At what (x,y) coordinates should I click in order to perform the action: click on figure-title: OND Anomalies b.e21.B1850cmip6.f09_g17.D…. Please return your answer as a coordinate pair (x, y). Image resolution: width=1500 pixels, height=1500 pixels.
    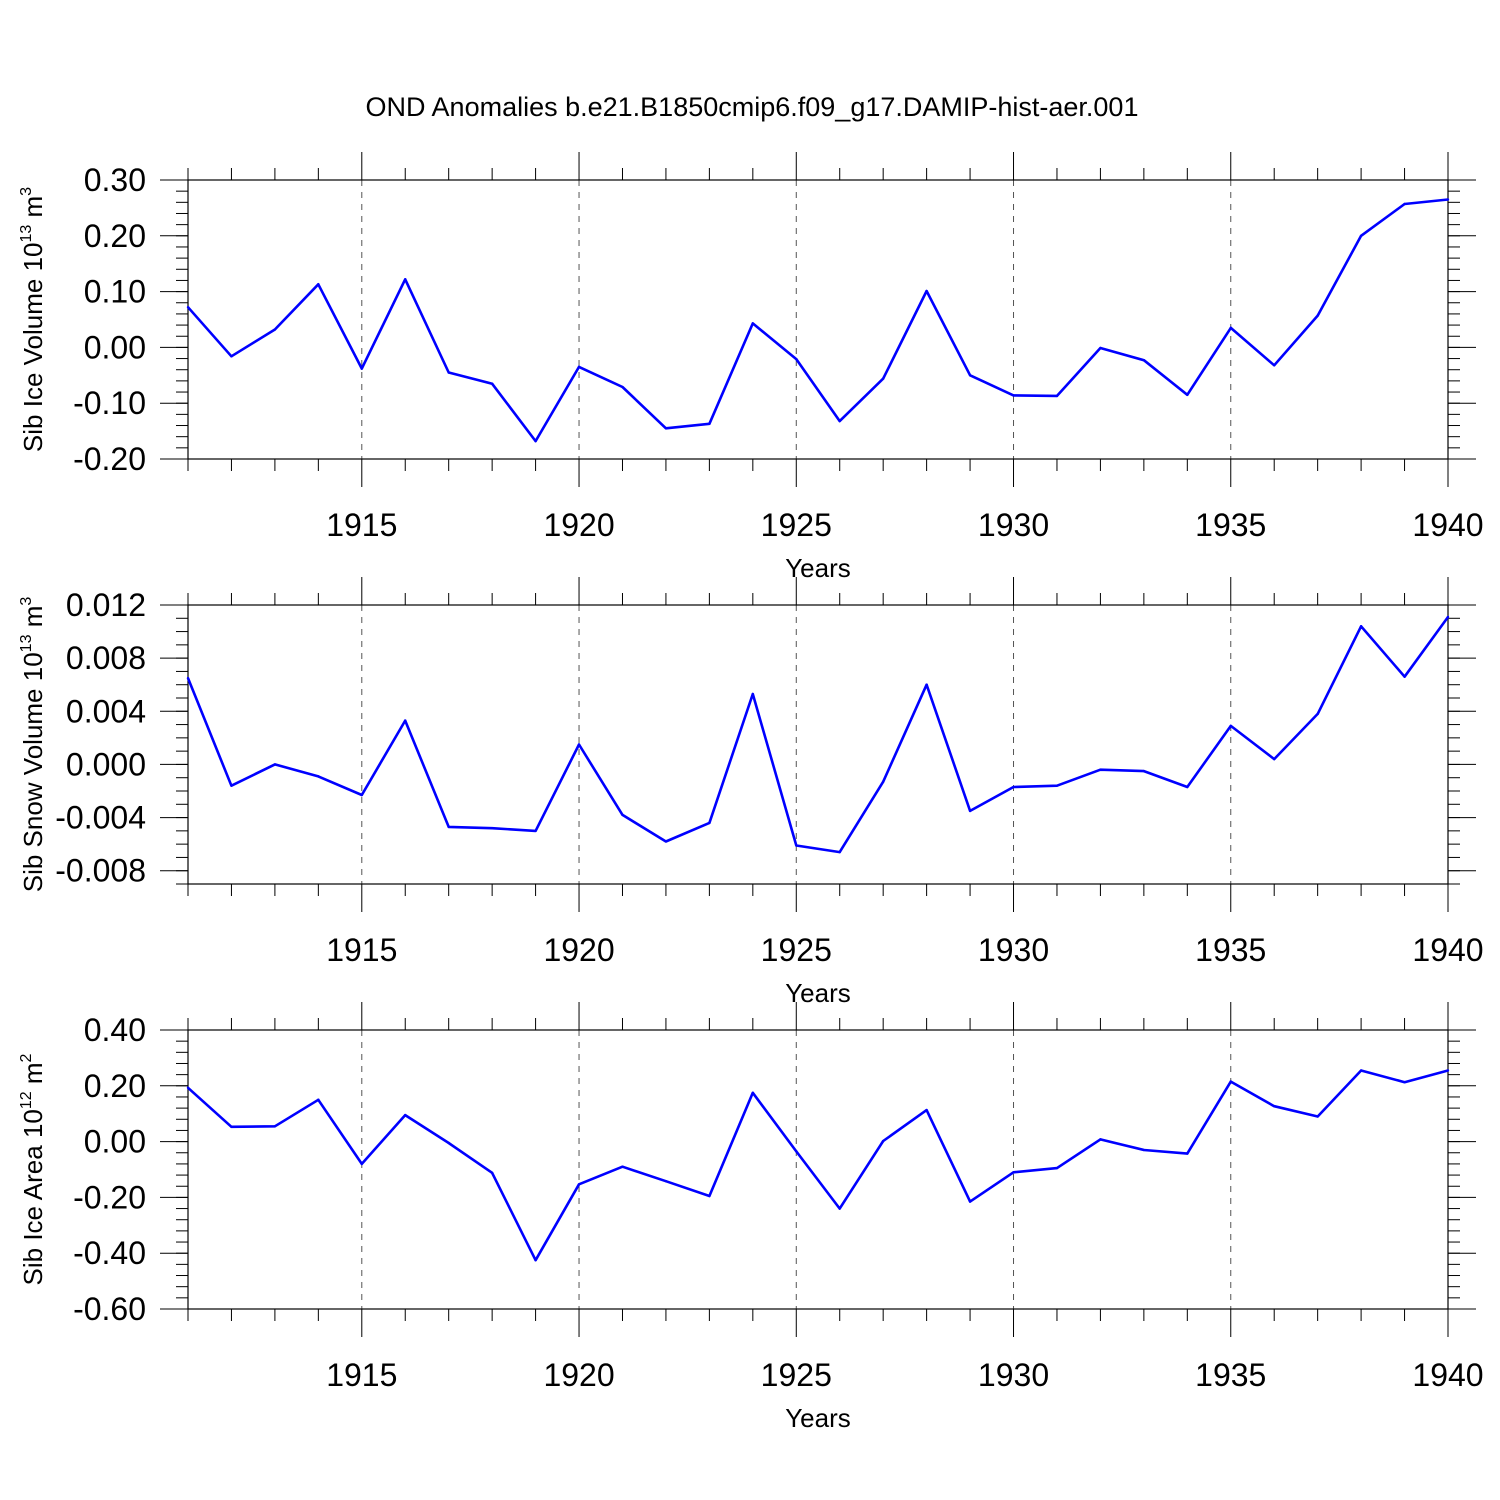
    Looking at the image, I should click on (752, 107).